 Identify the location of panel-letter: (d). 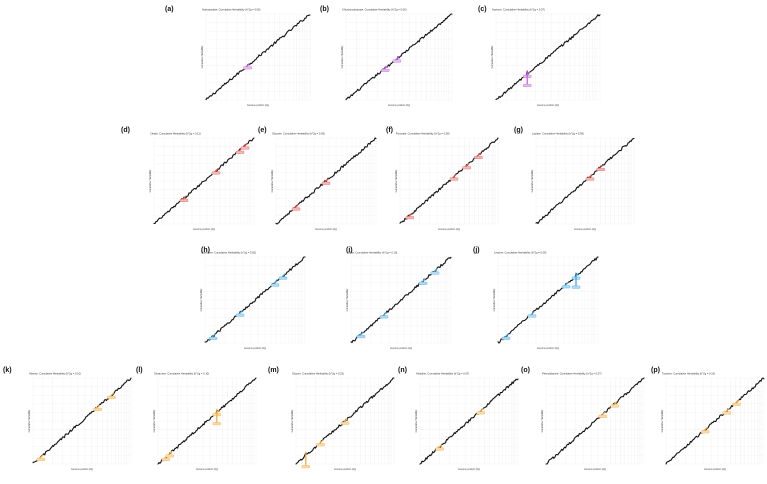
(125, 130).